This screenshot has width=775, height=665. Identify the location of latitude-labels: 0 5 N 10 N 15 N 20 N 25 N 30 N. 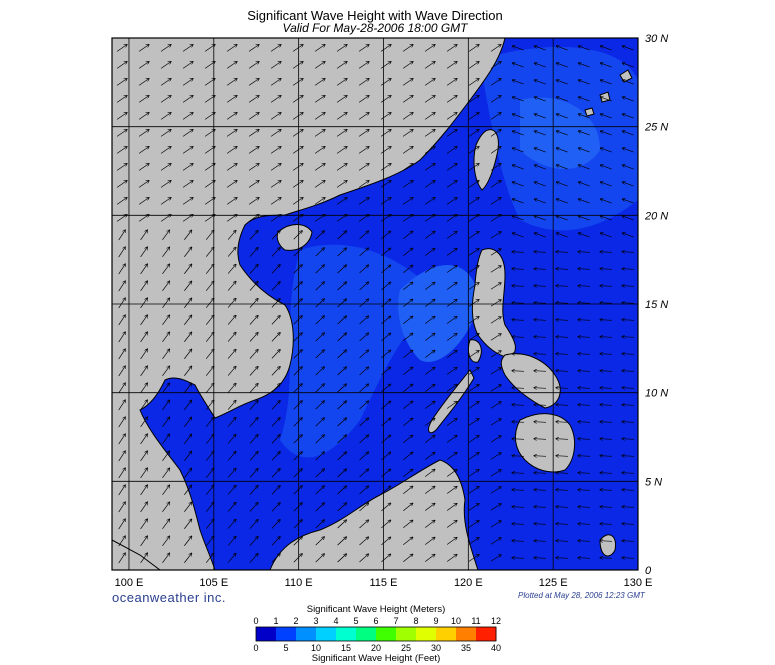
(656, 305).